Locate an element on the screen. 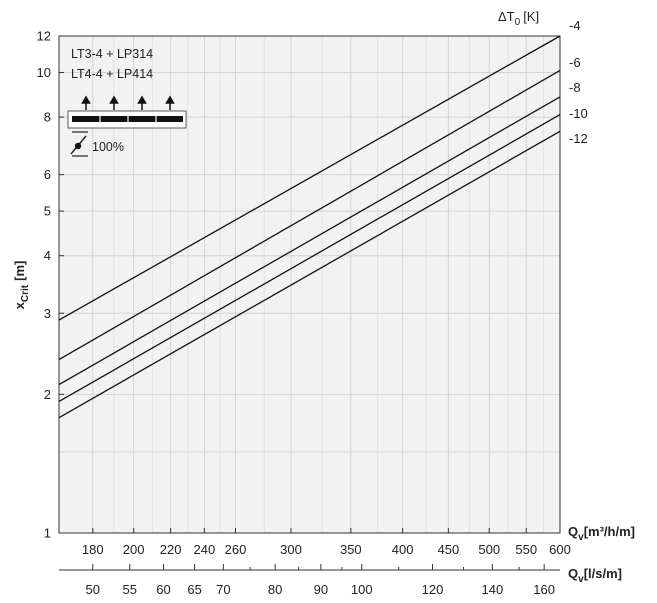 The height and width of the screenshot is (603, 657). series-end-labels: -4 -6 -8 -10 -12 is located at coordinates (578, 82).